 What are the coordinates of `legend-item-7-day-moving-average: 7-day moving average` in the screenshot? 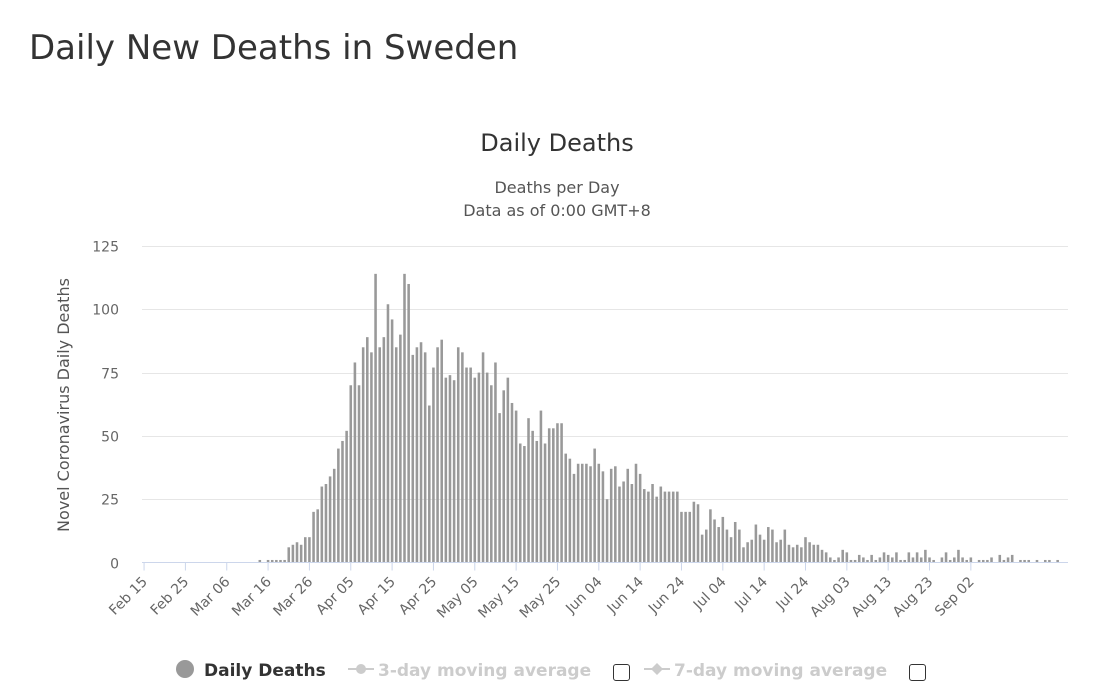 It's located at (764, 671).